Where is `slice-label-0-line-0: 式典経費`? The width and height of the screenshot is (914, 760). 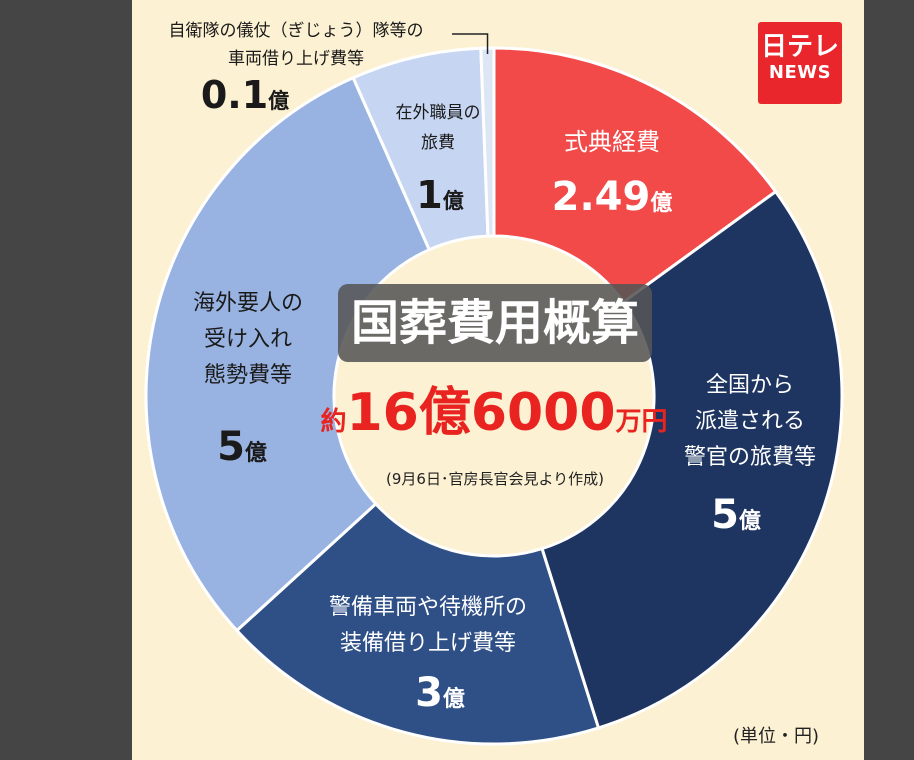
slice-label-0-line-0: 式典経費 is located at coordinates (612, 142).